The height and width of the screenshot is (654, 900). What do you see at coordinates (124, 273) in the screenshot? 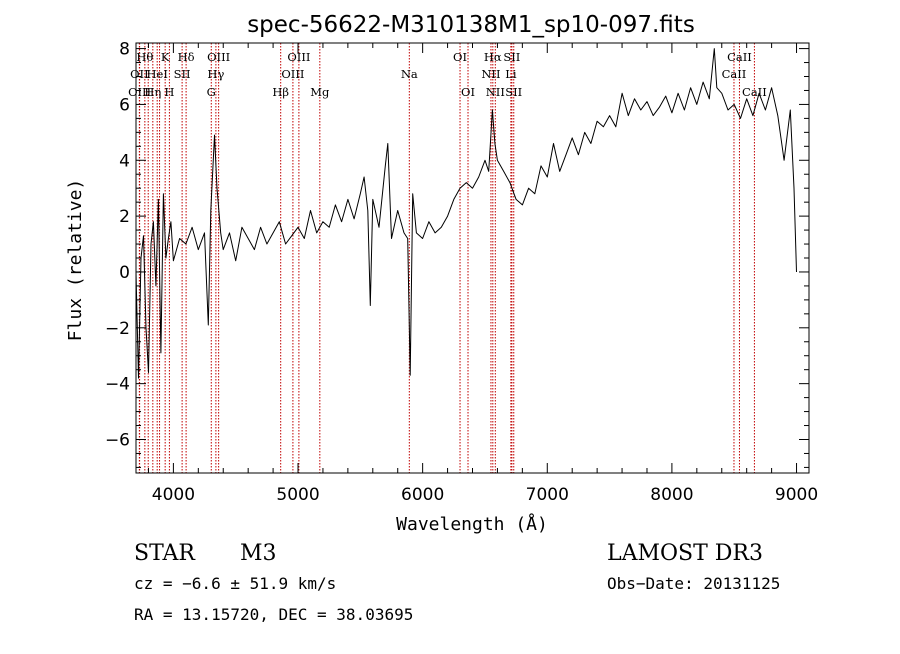
I see `y-tick-label-3: 0` at bounding box center [124, 273].